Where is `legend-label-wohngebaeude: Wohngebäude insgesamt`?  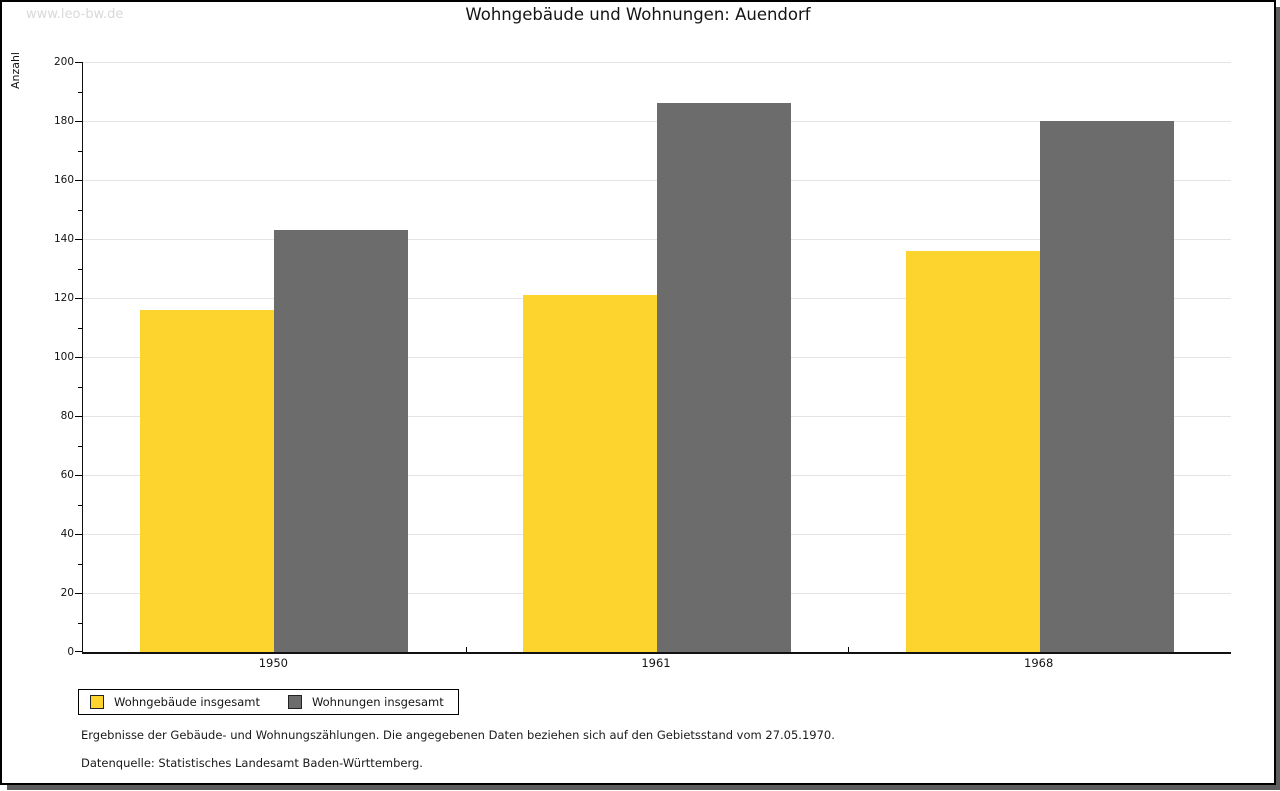 legend-label-wohngebaeude: Wohngebäude insgesamt is located at coordinates (187, 702).